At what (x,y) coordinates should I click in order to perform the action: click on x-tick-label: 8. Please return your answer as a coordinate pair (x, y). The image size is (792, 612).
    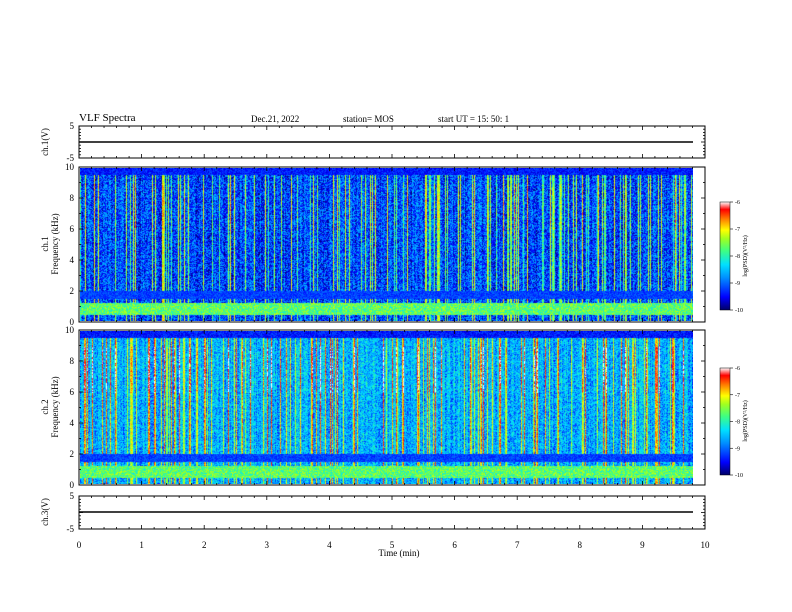
    Looking at the image, I should click on (580, 545).